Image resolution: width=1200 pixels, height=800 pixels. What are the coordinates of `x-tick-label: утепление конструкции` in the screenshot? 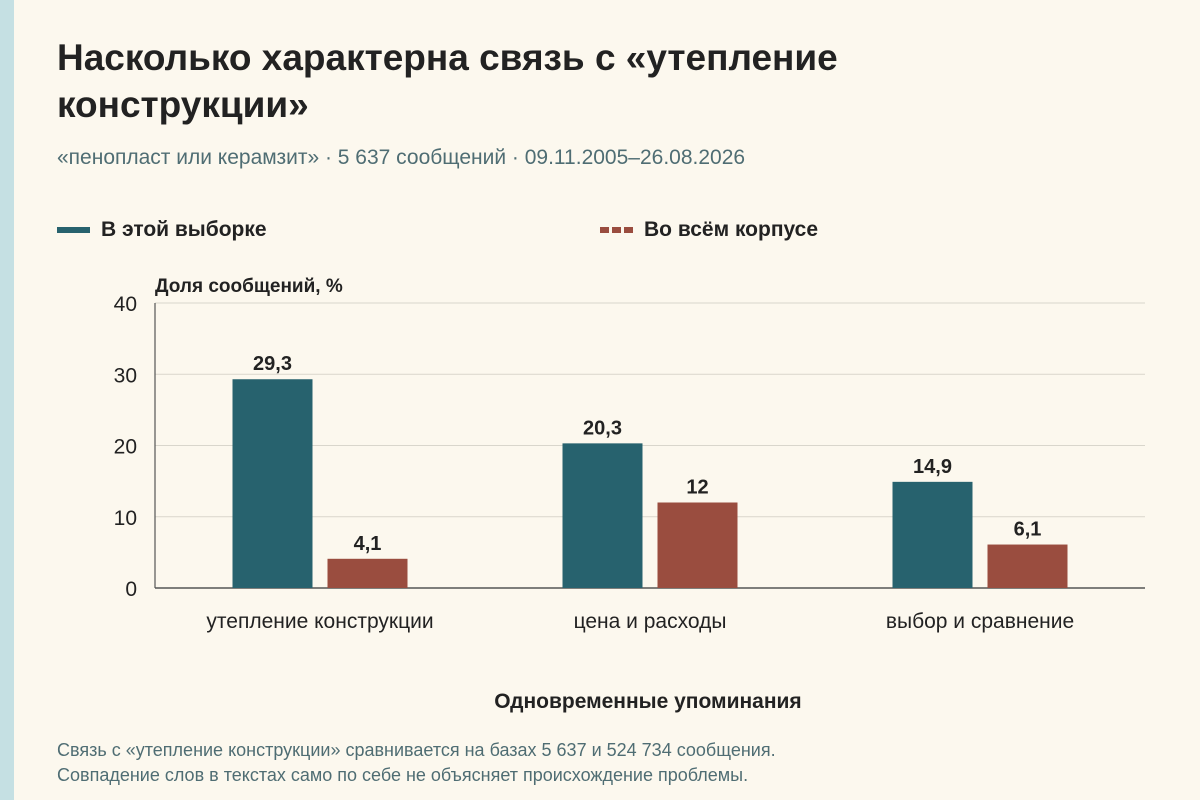 It's located at (319, 621).